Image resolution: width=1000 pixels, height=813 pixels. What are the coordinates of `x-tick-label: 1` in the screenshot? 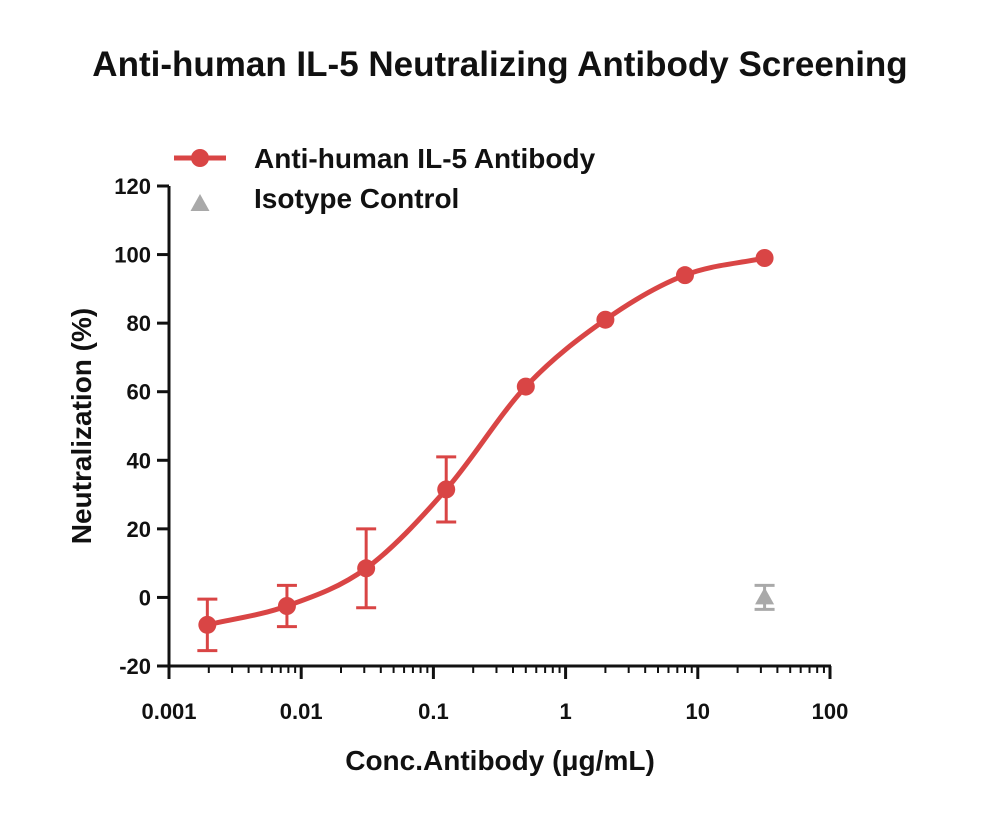 It's located at (565, 711).